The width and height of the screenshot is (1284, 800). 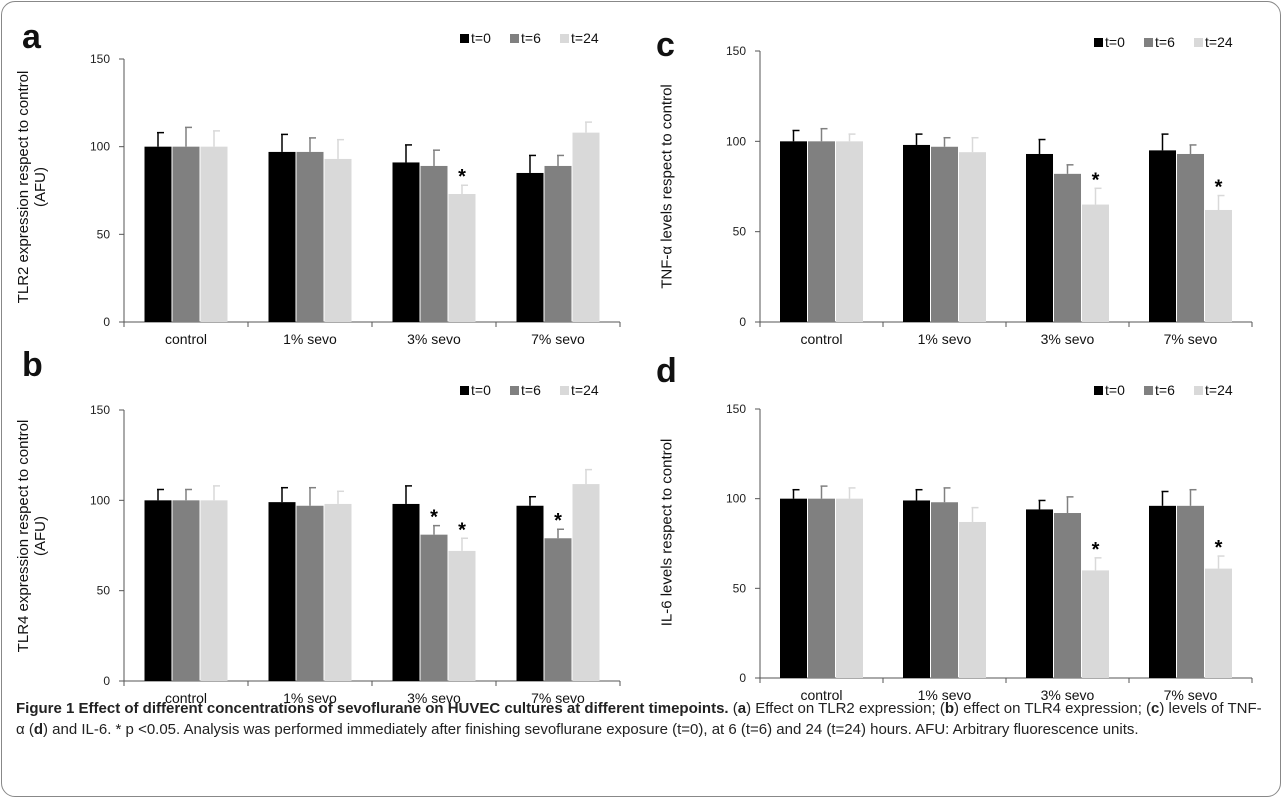 I want to click on caption-part: ) levels of TNF-α (, so click(x=639, y=719).